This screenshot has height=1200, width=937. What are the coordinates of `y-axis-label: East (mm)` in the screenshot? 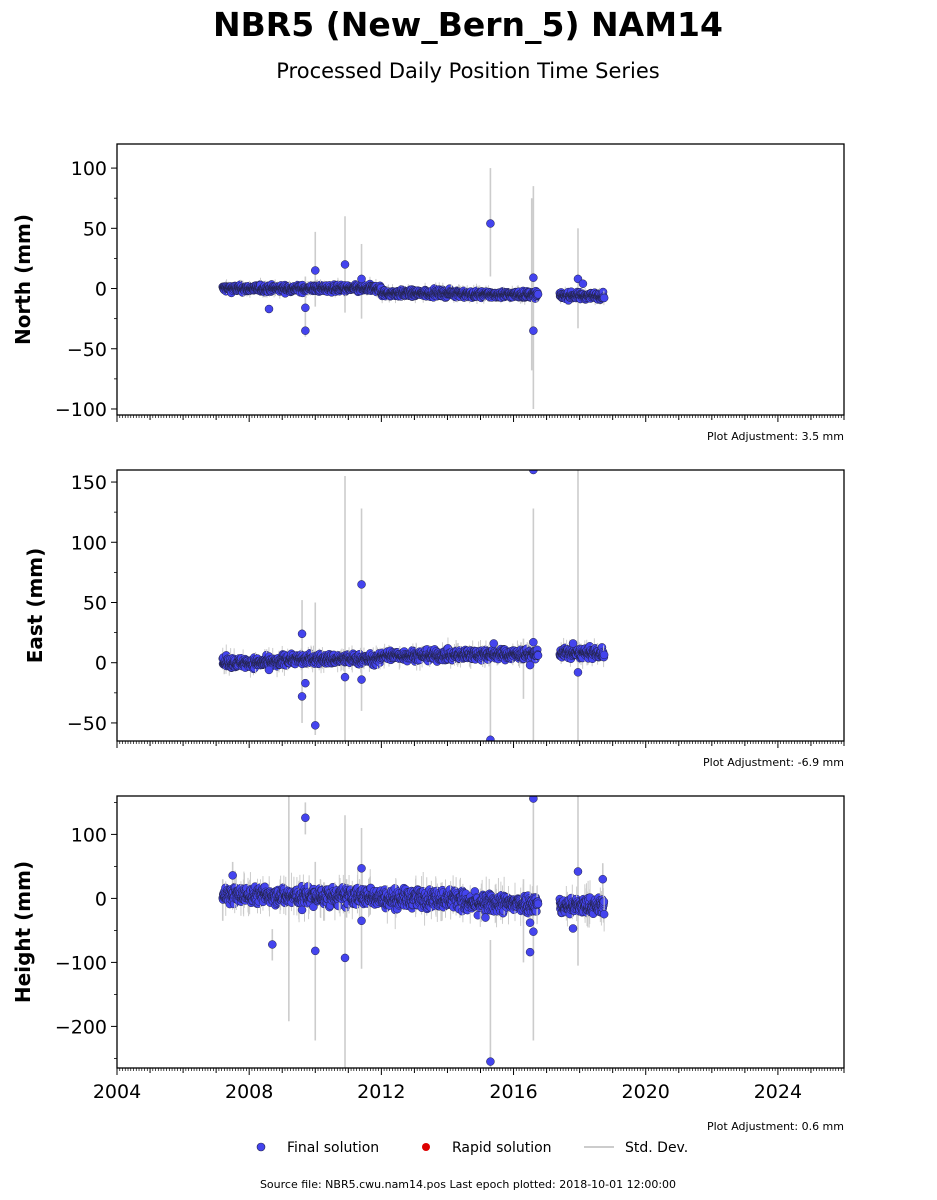 It's located at (35, 606).